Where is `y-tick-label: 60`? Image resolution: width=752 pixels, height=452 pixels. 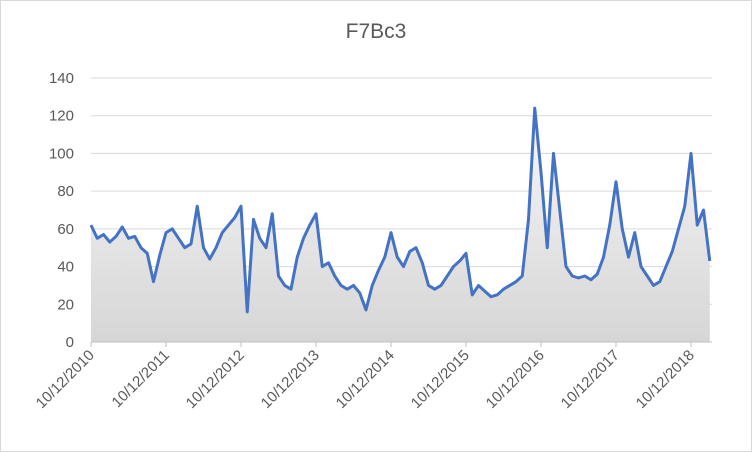
y-tick-label: 60 is located at coordinates (65, 229).